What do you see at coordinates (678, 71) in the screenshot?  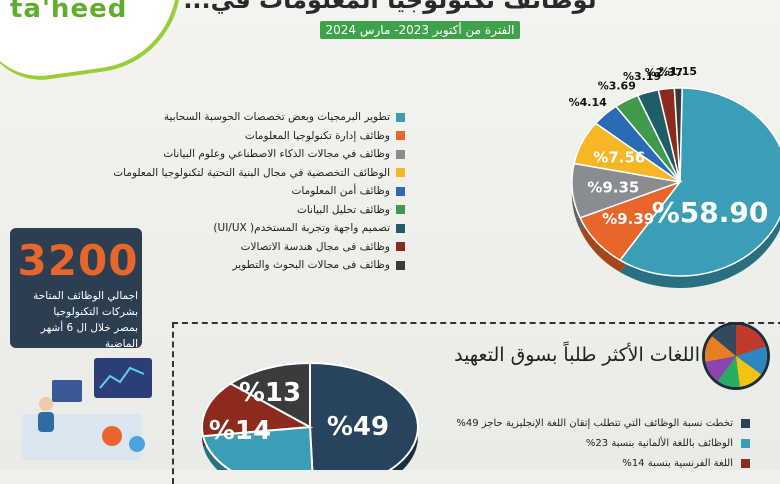 I see `slice-value-label: %1.15` at bounding box center [678, 71].